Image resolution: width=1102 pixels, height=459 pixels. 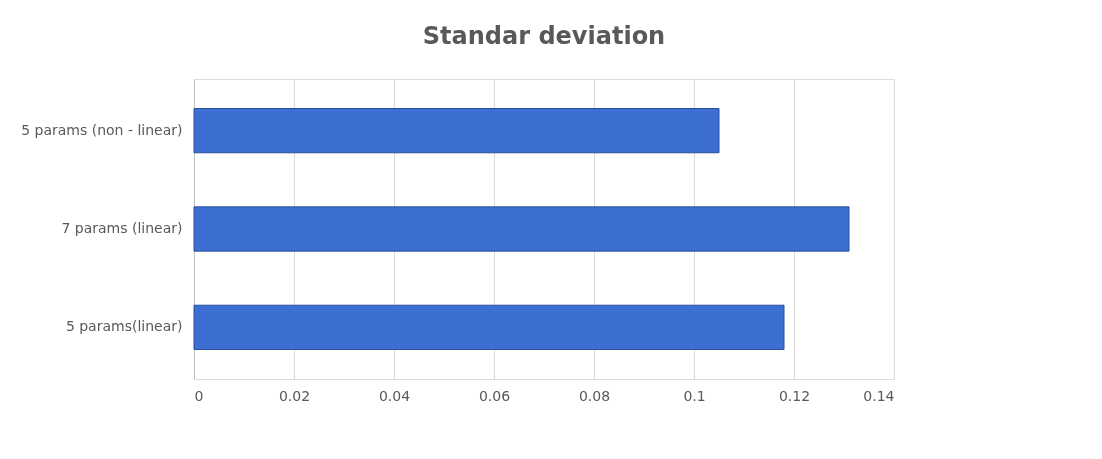 I want to click on y-tick-label: 5 params(linear), so click(x=124, y=326).